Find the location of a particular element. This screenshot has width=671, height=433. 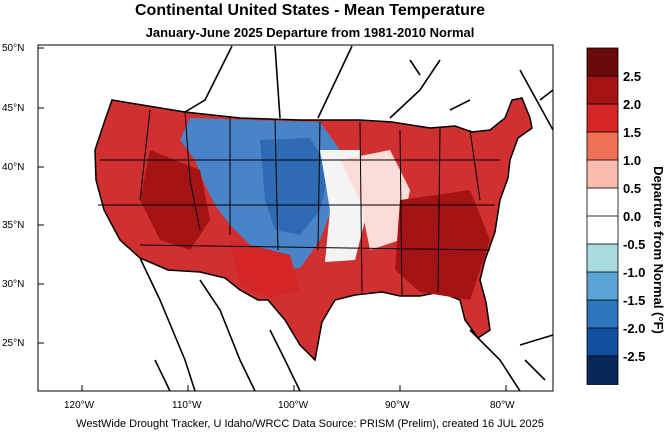

legend-tick-label: -2.0 is located at coordinates (634, 328).